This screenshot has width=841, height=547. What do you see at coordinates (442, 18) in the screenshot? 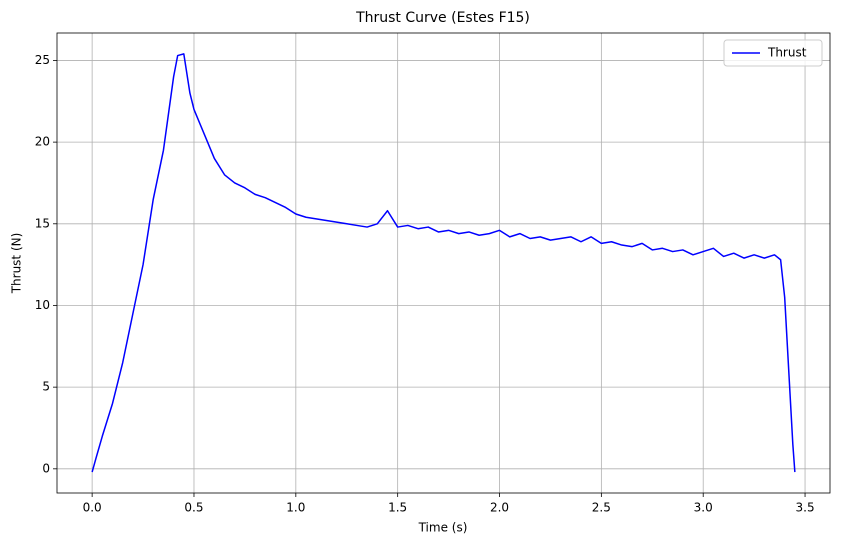
I see `chart-title: Thrust Curve (Estes F15)` at bounding box center [442, 18].